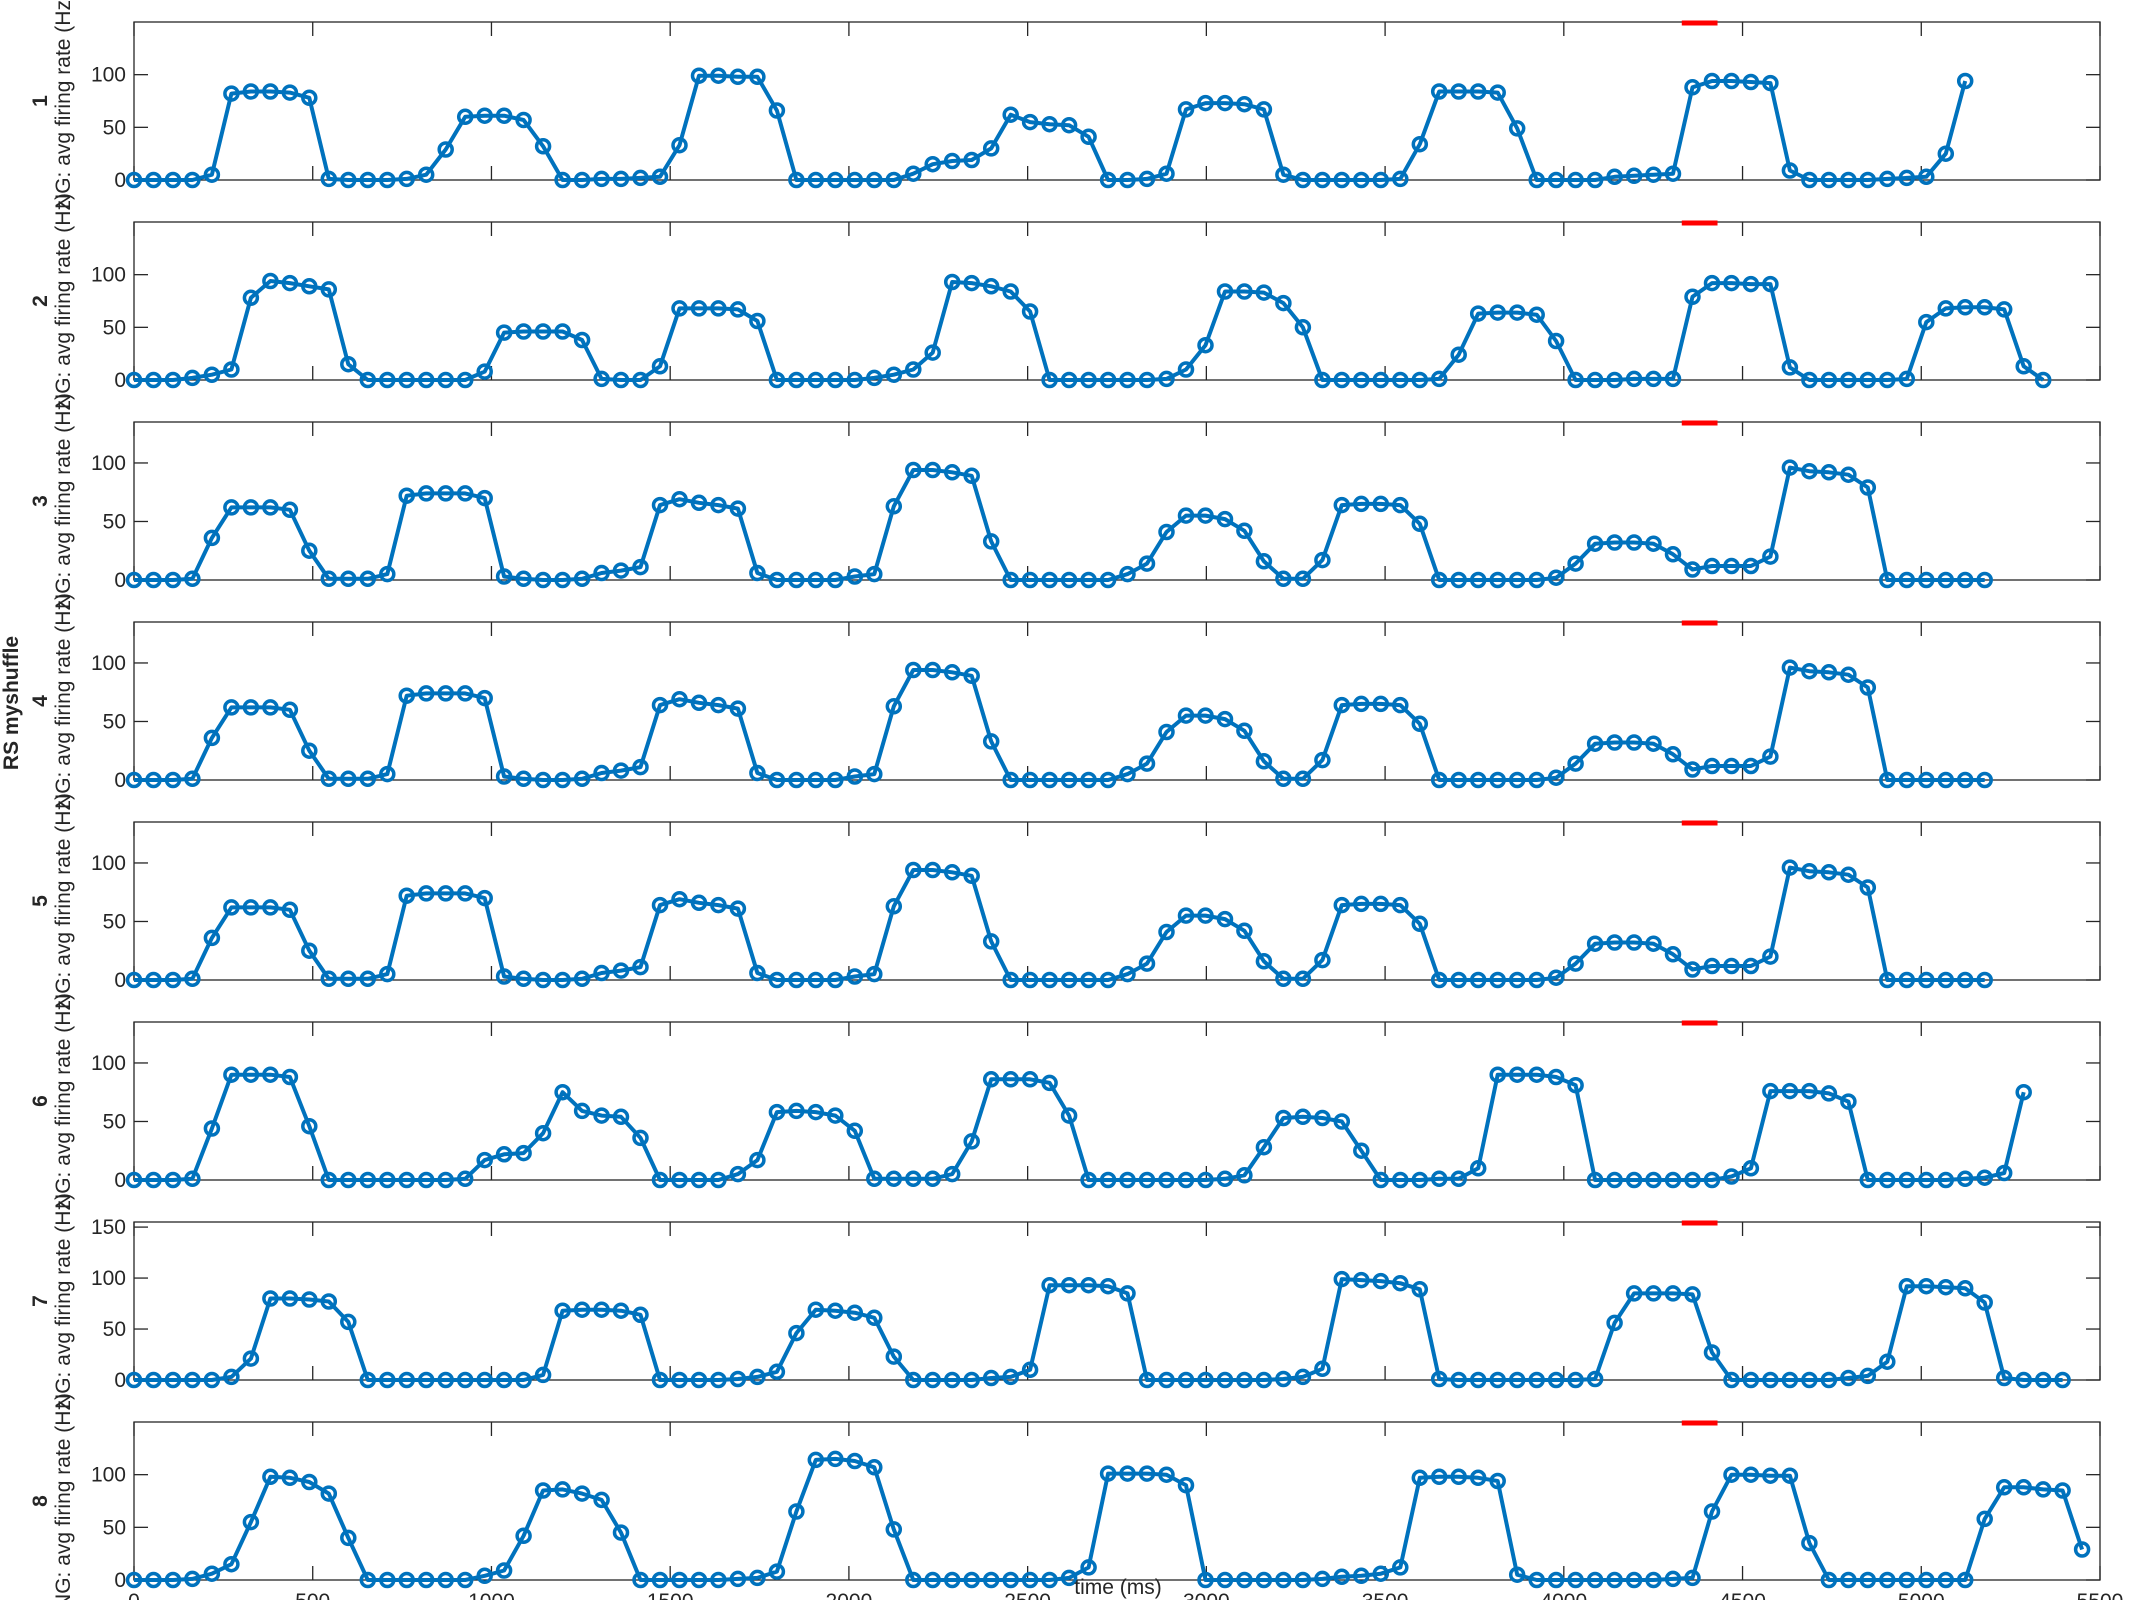  Describe the element at coordinates (63, 1101) in the screenshot. I see `y-axis-label: NG: avg firing rate (Hz)` at that location.